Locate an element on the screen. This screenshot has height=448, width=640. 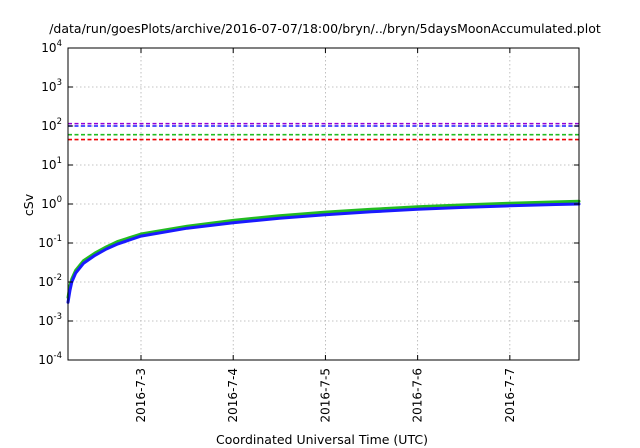
threshold-lines is located at coordinates (323, 131).